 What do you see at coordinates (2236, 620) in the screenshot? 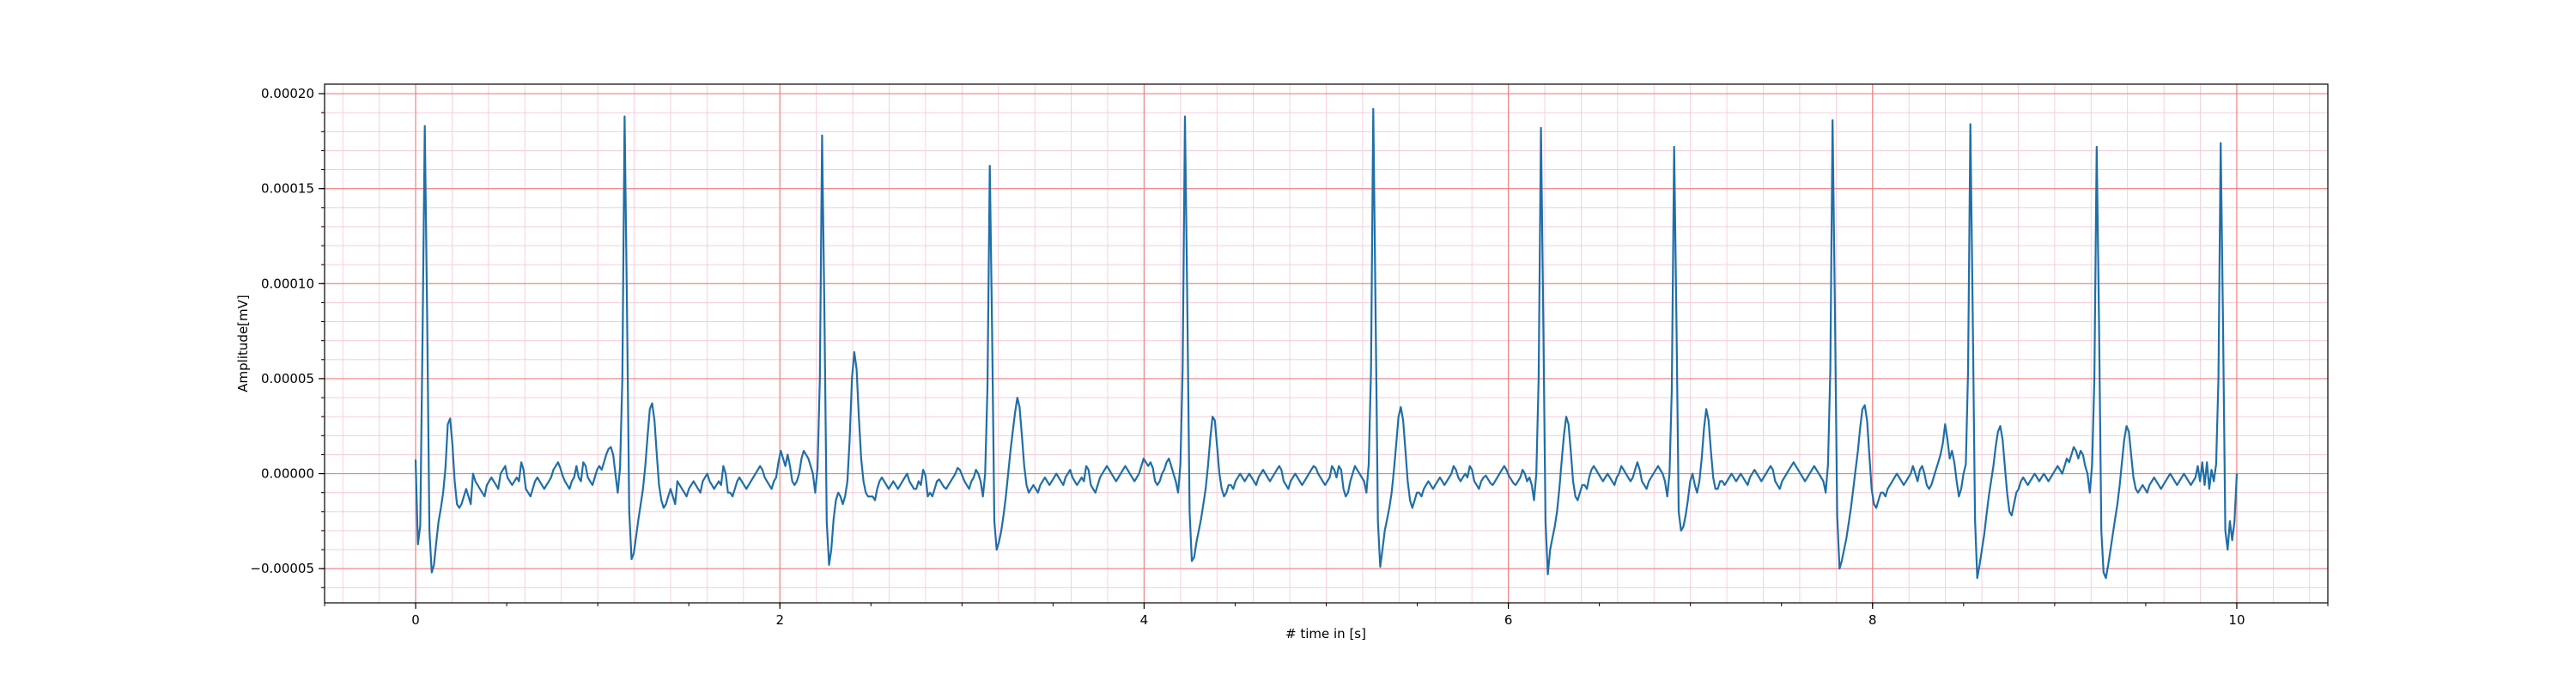
I see `x-tick-label: 10` at bounding box center [2236, 620].